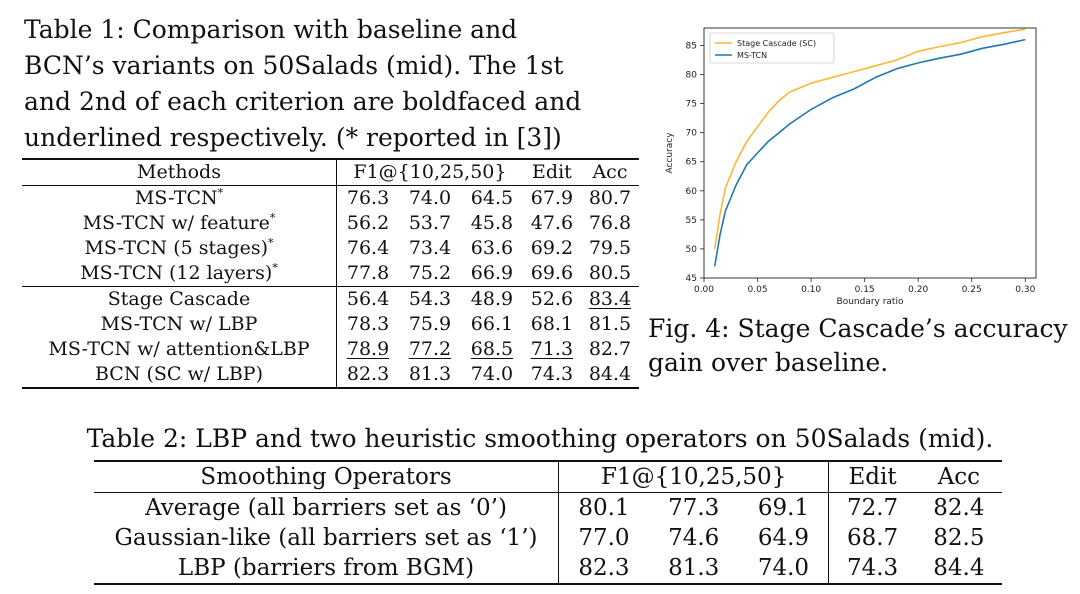  Describe the element at coordinates (551, 274) in the screenshot. I see `edit-cell: 69.6` at that location.